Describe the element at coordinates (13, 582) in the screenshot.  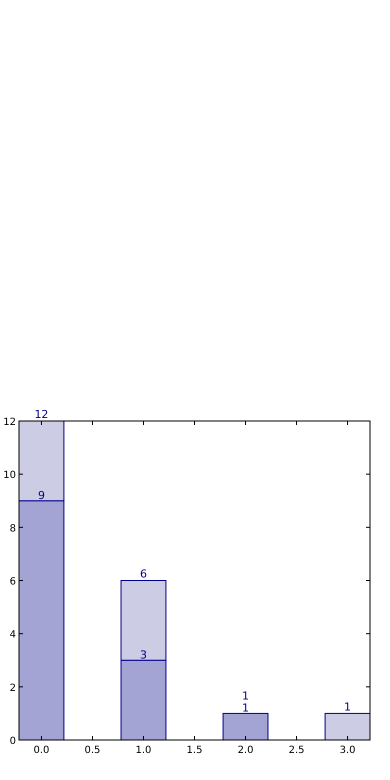
I see `y-tick-label: 6` at that location.